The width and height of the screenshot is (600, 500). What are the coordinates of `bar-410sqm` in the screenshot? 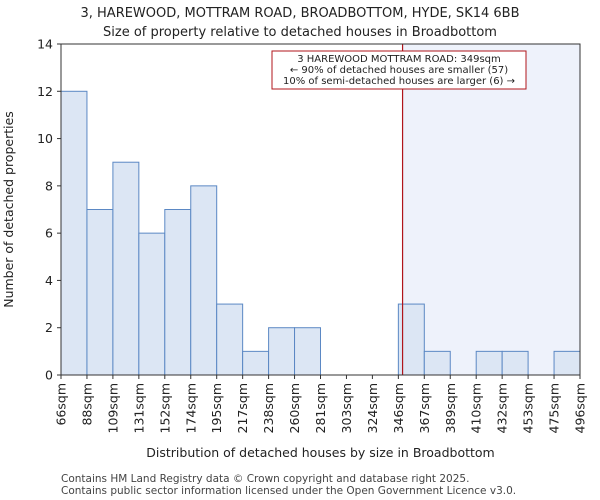 It's located at (489, 363).